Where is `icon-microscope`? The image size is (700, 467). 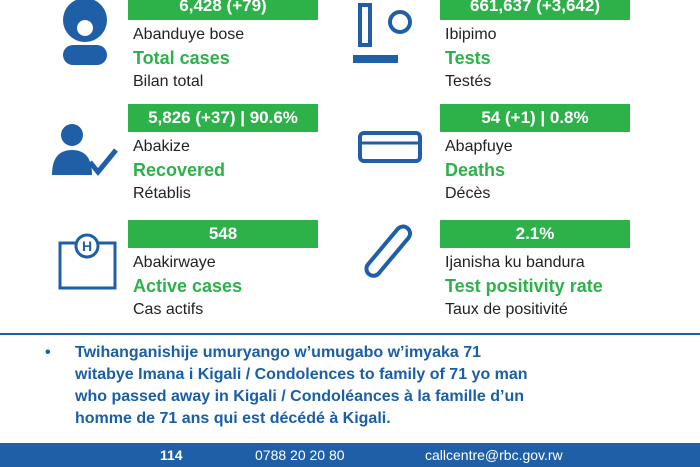
icon-microscope is located at coordinates (382, 33).